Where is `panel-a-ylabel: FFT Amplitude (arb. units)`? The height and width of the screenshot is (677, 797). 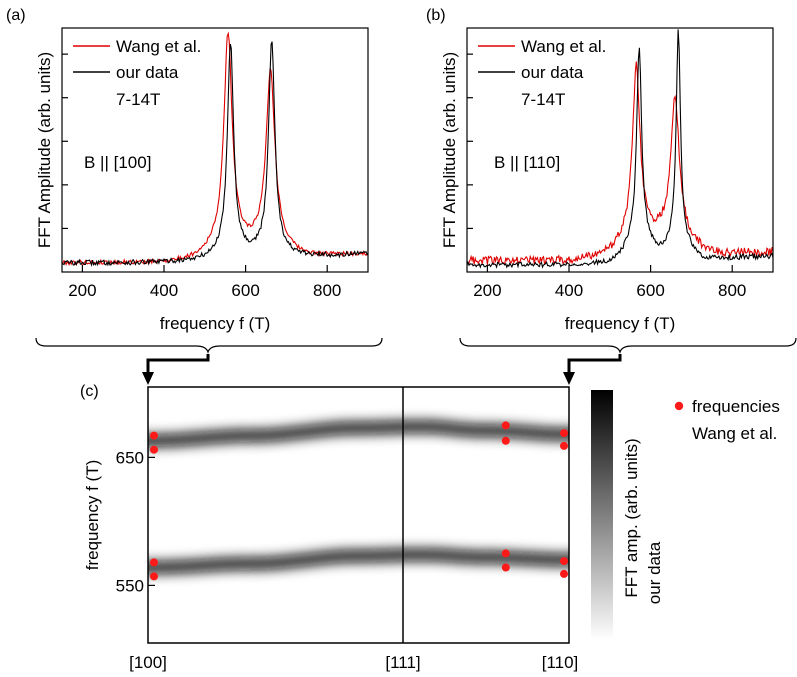 panel-a-ylabel: FFT Amplitude (arb. units) is located at coordinates (44, 150).